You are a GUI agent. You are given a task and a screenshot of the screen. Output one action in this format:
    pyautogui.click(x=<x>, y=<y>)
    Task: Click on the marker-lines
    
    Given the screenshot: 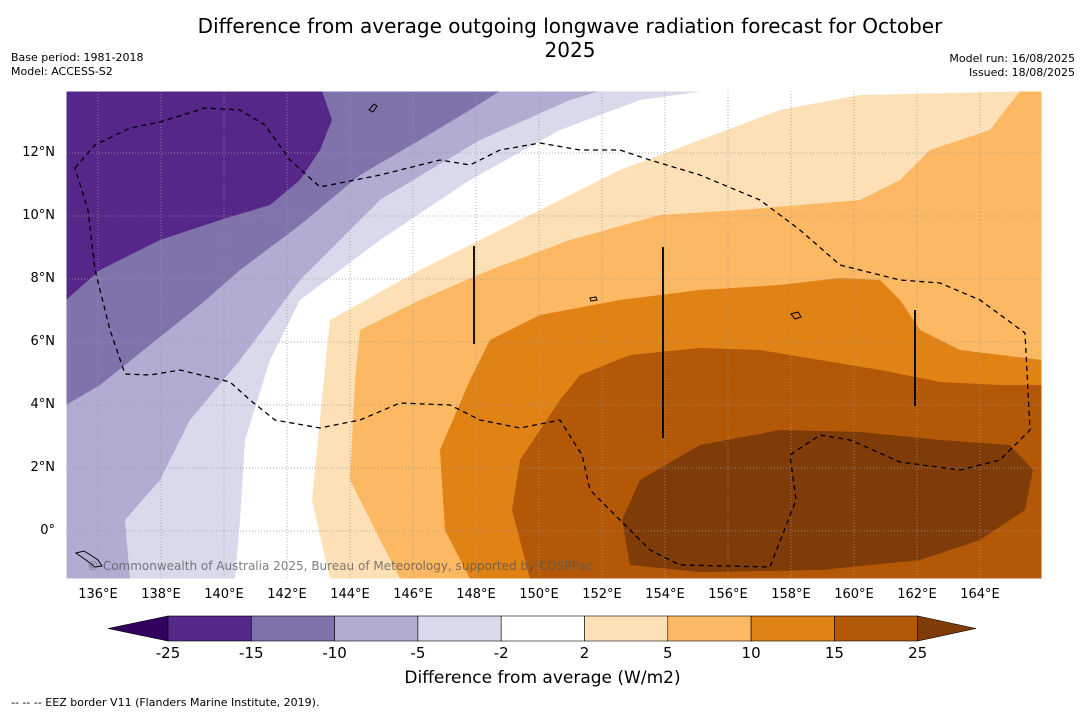 What is the action you would take?
    pyautogui.click(x=694, y=342)
    